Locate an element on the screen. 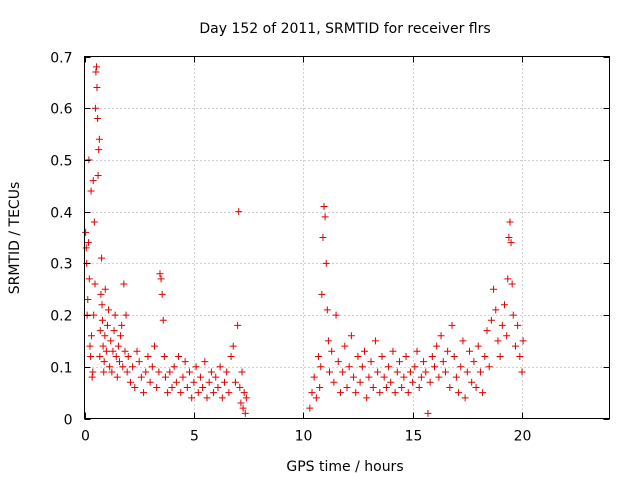 The image size is (640, 480). y-tick-label: 0.7 is located at coordinates (61, 59).